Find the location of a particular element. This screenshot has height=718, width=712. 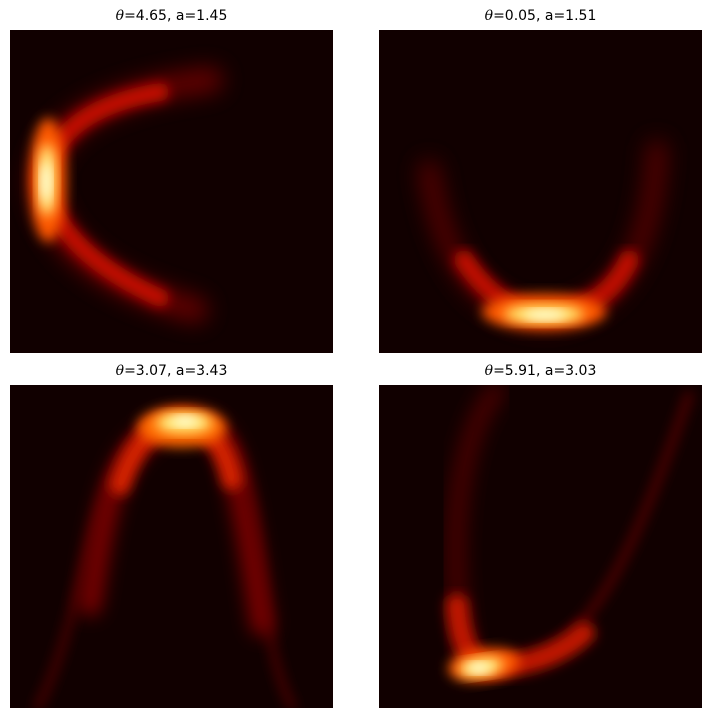

panel-2-peak-core is located at coordinates (545, 315).